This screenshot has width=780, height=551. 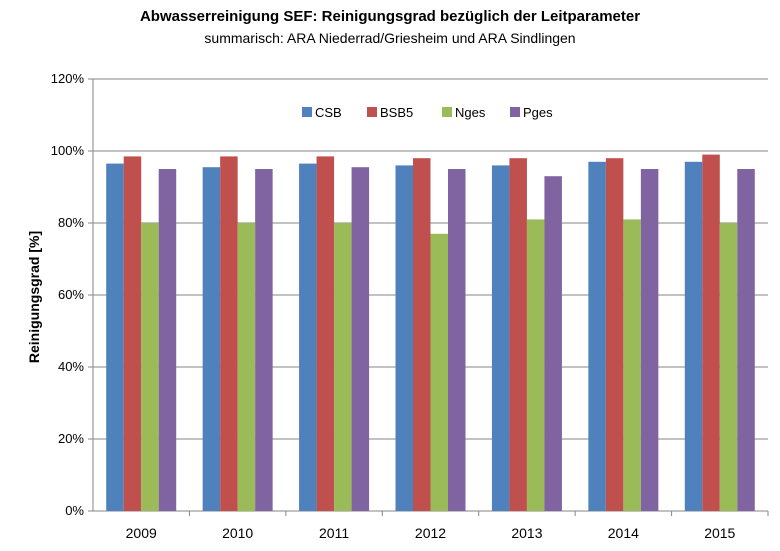 What do you see at coordinates (457, 340) in the screenshot?
I see `bar-pges-2012` at bounding box center [457, 340].